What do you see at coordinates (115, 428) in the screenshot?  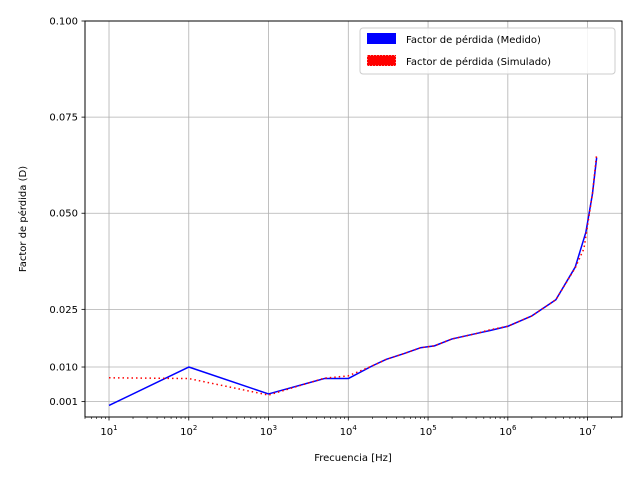 I see `x-tick-label-exponent: 1` at bounding box center [115, 428].